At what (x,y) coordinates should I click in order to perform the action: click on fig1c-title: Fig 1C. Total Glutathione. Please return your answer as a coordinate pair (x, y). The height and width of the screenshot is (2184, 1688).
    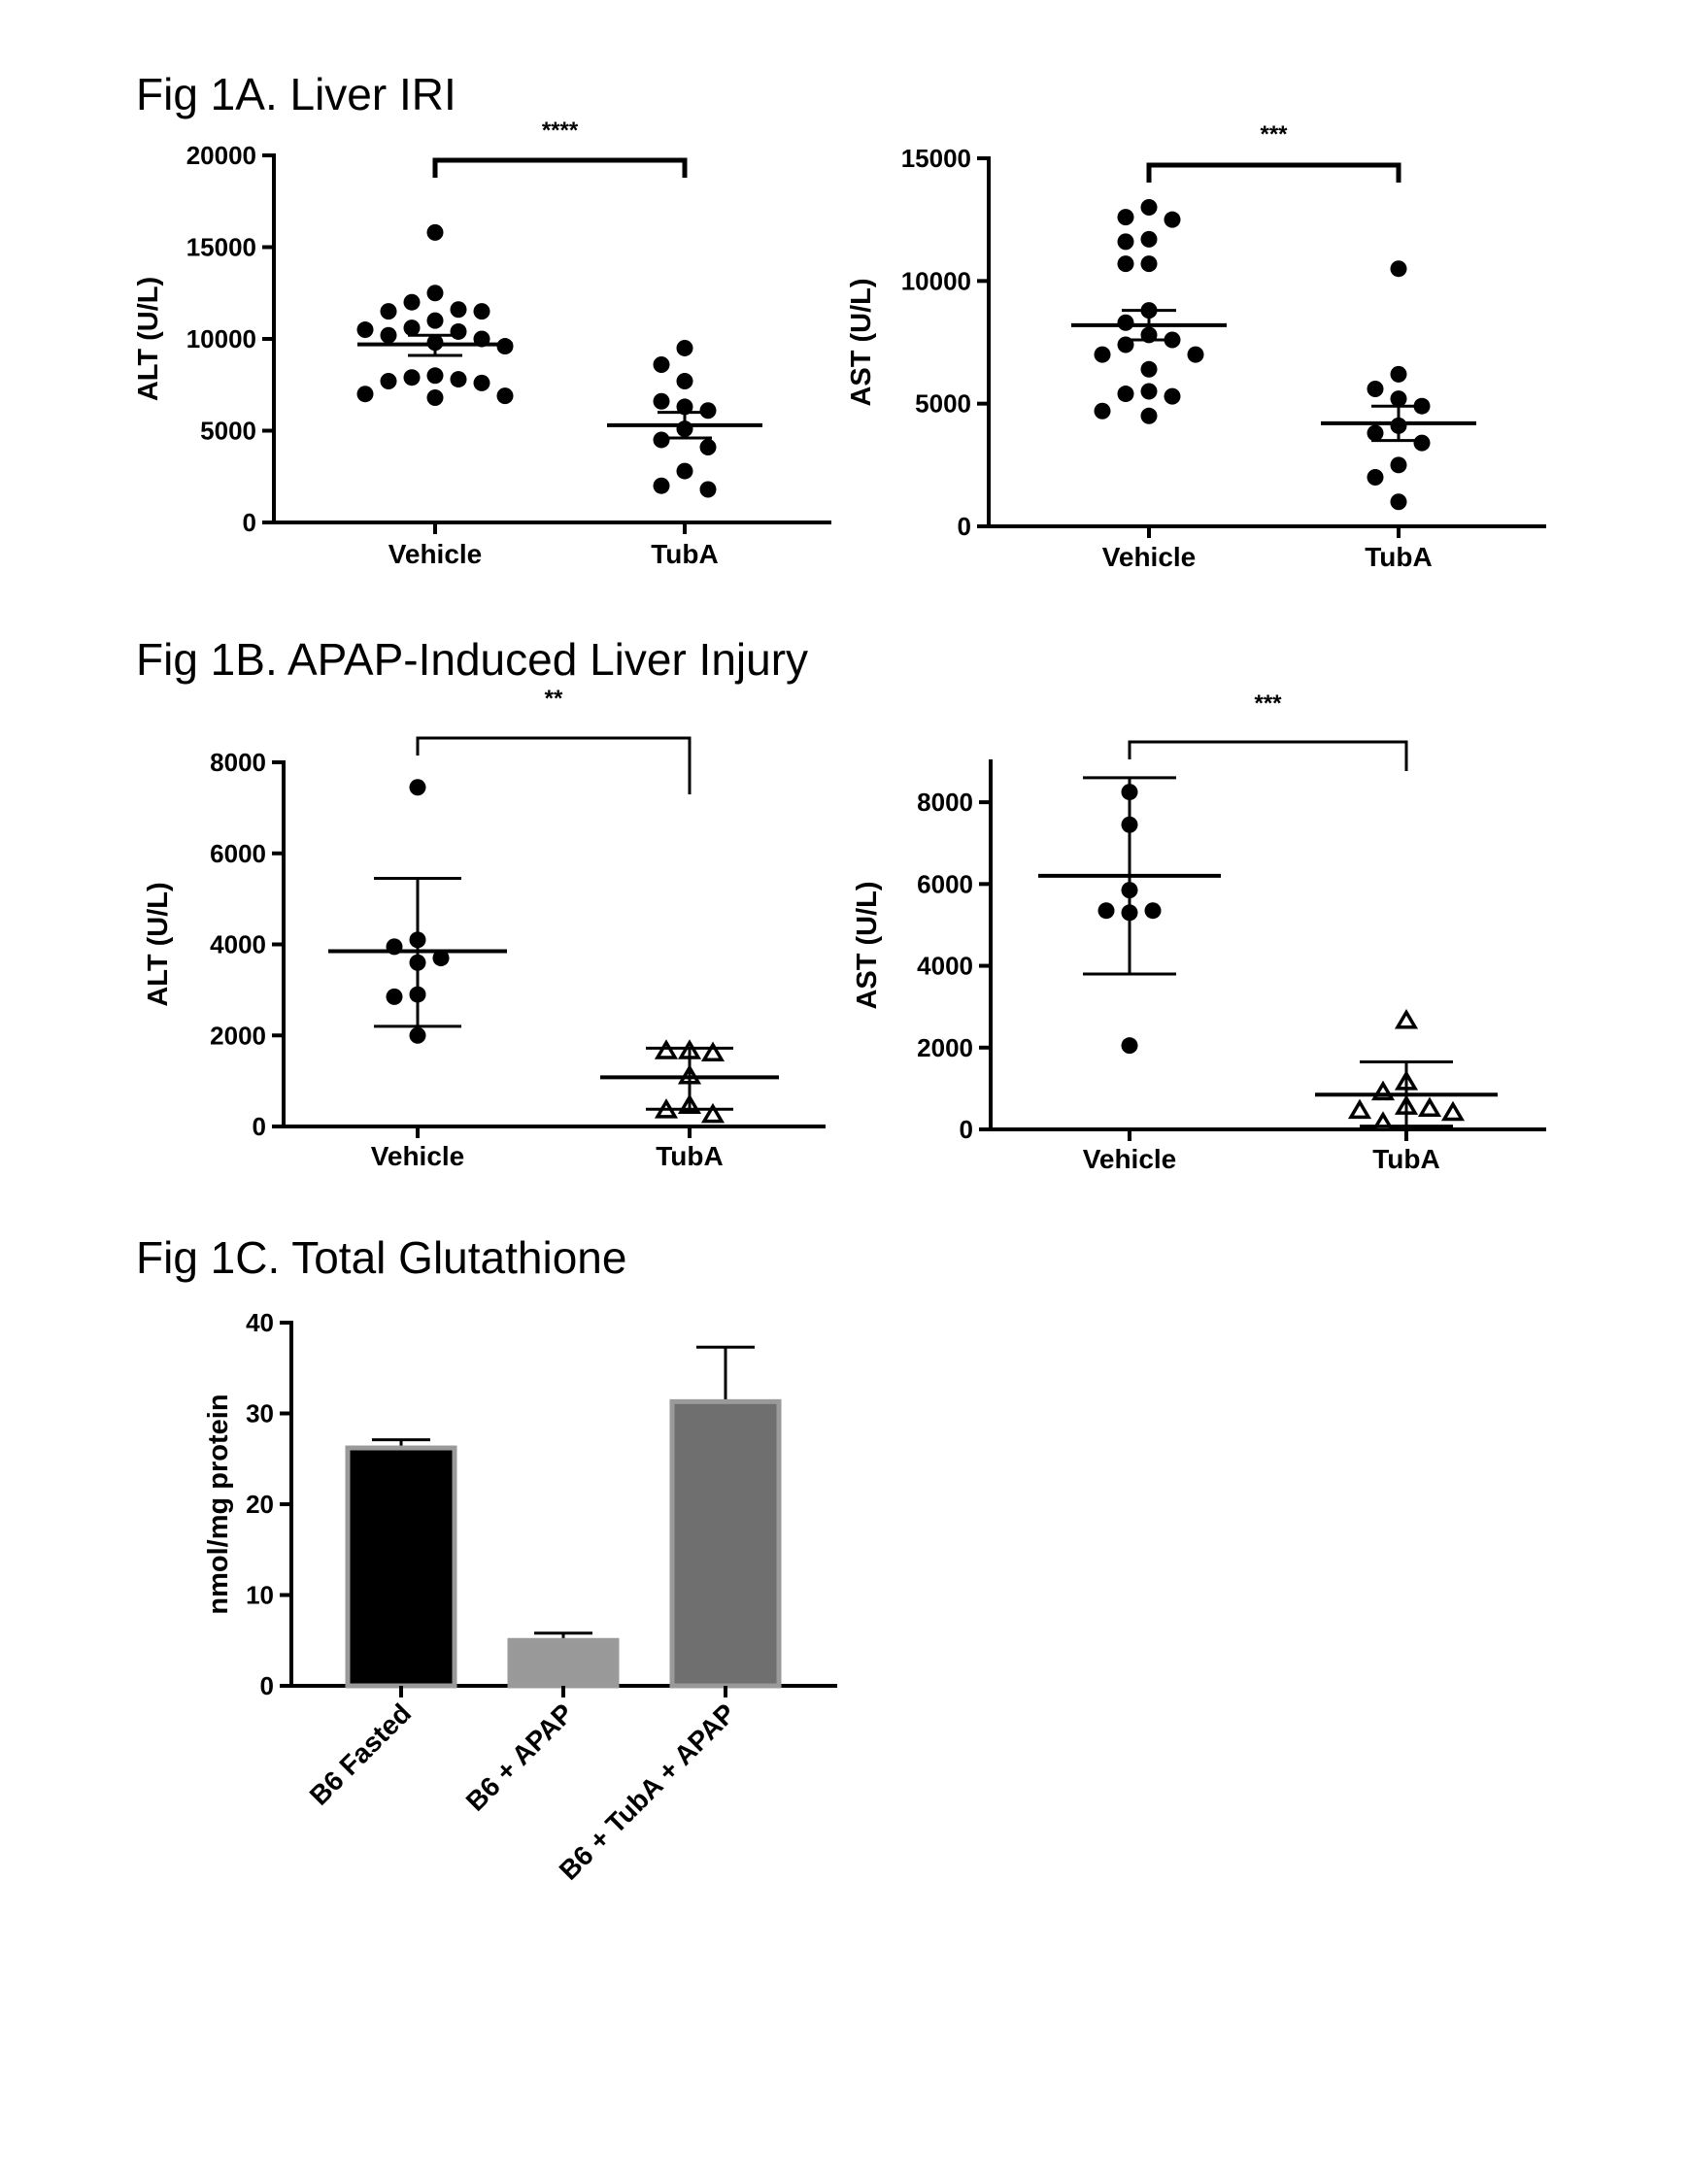
    Looking at the image, I should click on (381, 1257).